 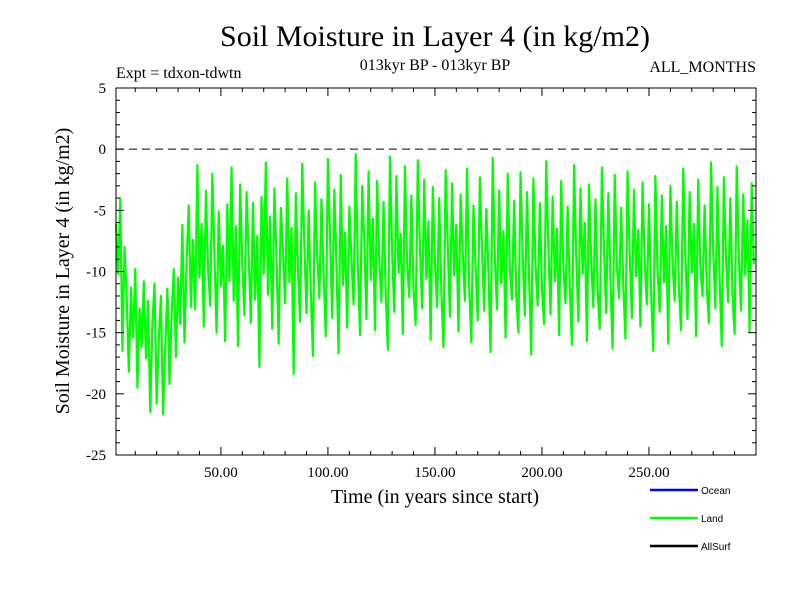 I want to click on y-axis-label: Soil Moisture in Layer 4 (in kg/m2), so click(x=63, y=271).